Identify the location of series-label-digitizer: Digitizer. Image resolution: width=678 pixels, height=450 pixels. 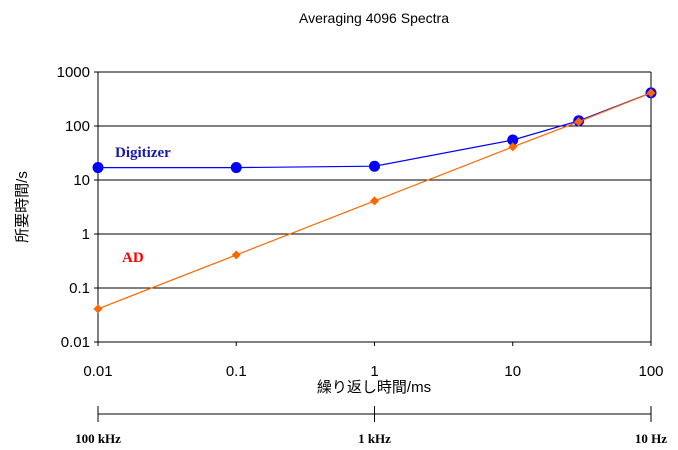
(143, 153).